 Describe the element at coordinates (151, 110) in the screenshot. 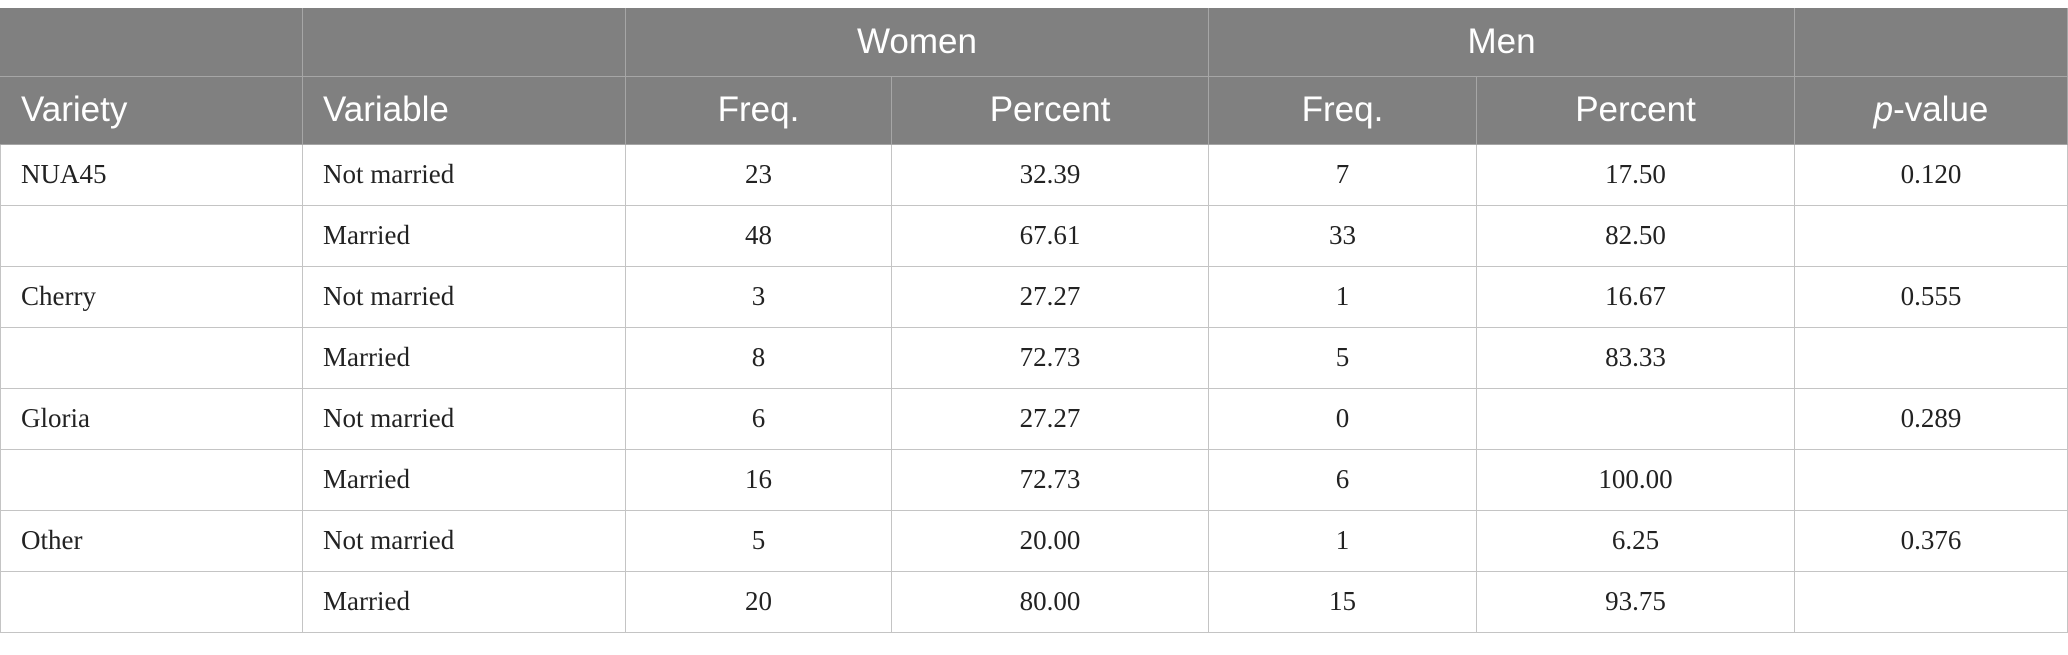

I see `column-header-variety: Variety` at that location.